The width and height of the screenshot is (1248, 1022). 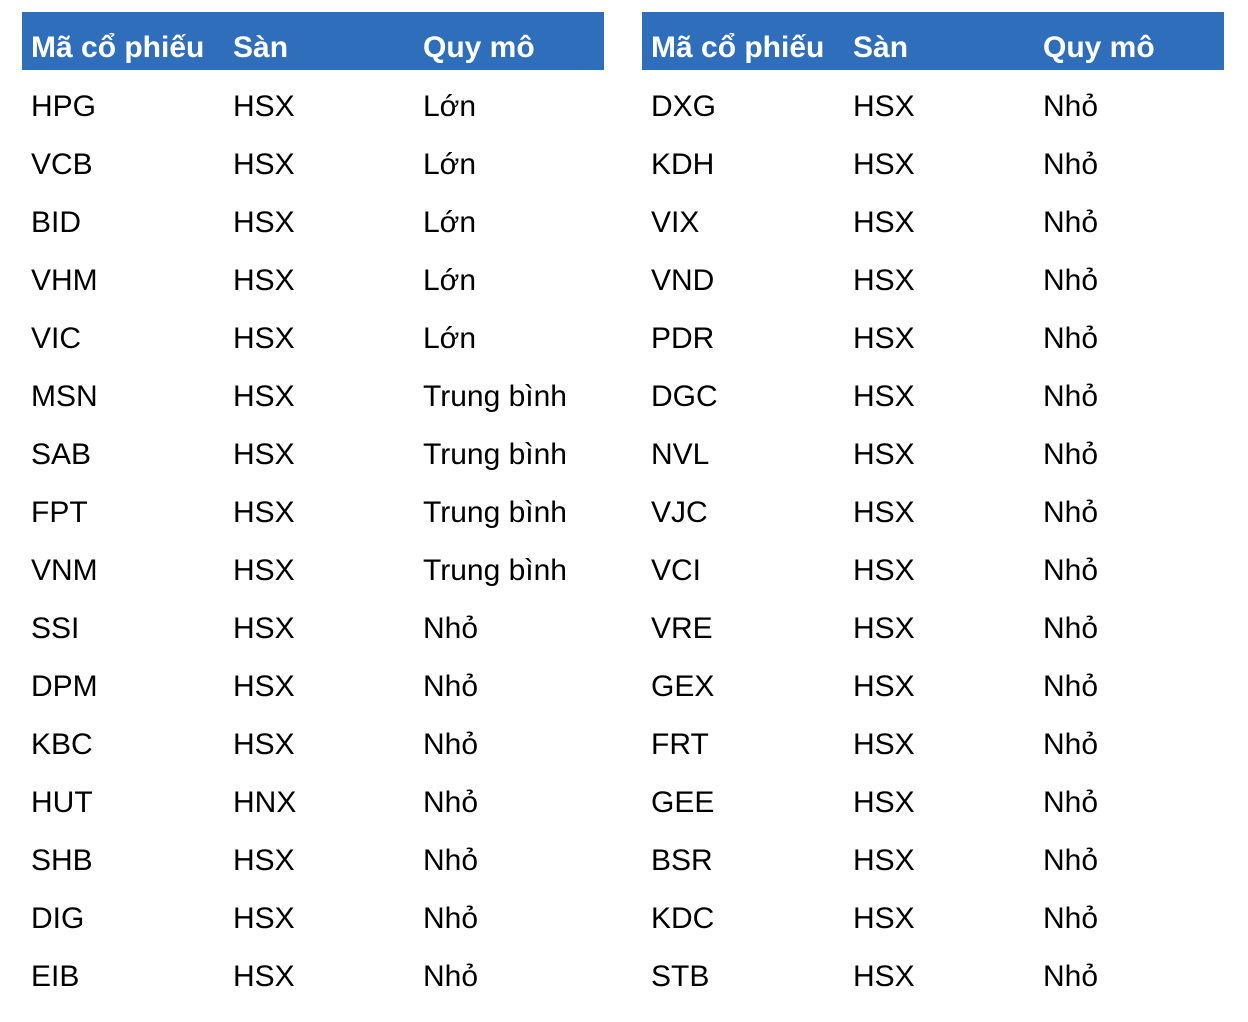 I want to click on table-row: DGC HSX Nhỏ, so click(x=933, y=389).